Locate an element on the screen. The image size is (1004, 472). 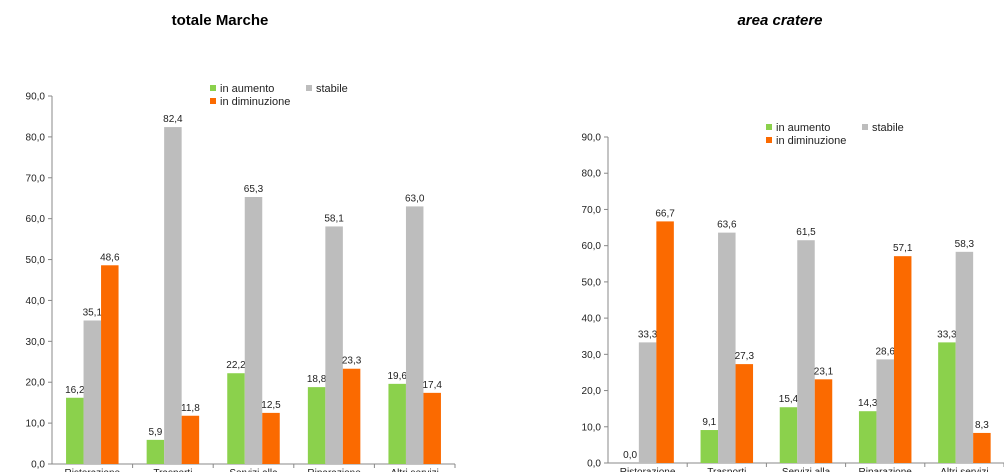
chart1-ytick-label: 80,0 is located at coordinates (36, 137).